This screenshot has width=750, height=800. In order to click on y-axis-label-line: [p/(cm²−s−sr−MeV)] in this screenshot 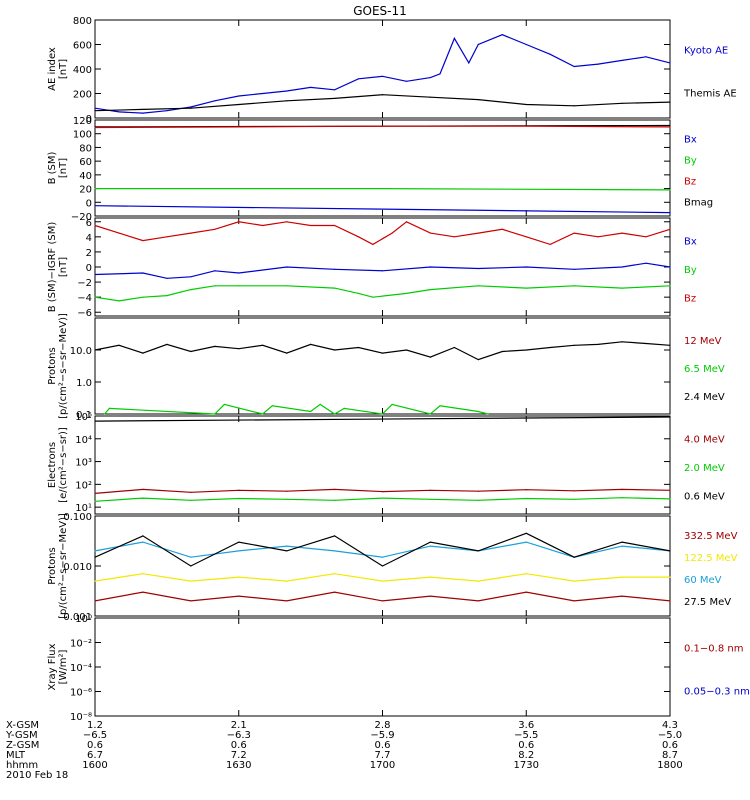, I will do `click(63, 366)`.